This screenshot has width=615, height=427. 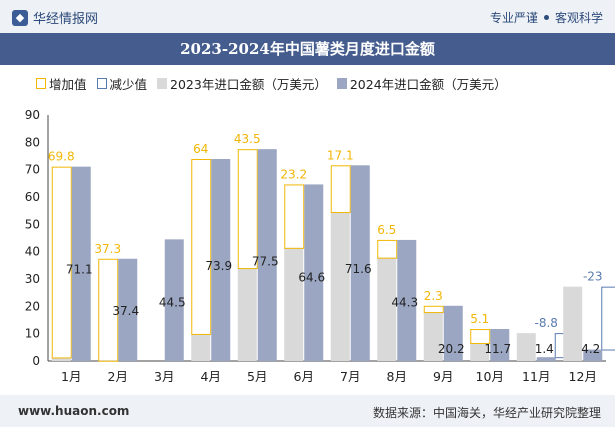 What do you see at coordinates (32, 142) in the screenshot?
I see `y-tick-label-8: 80` at bounding box center [32, 142].